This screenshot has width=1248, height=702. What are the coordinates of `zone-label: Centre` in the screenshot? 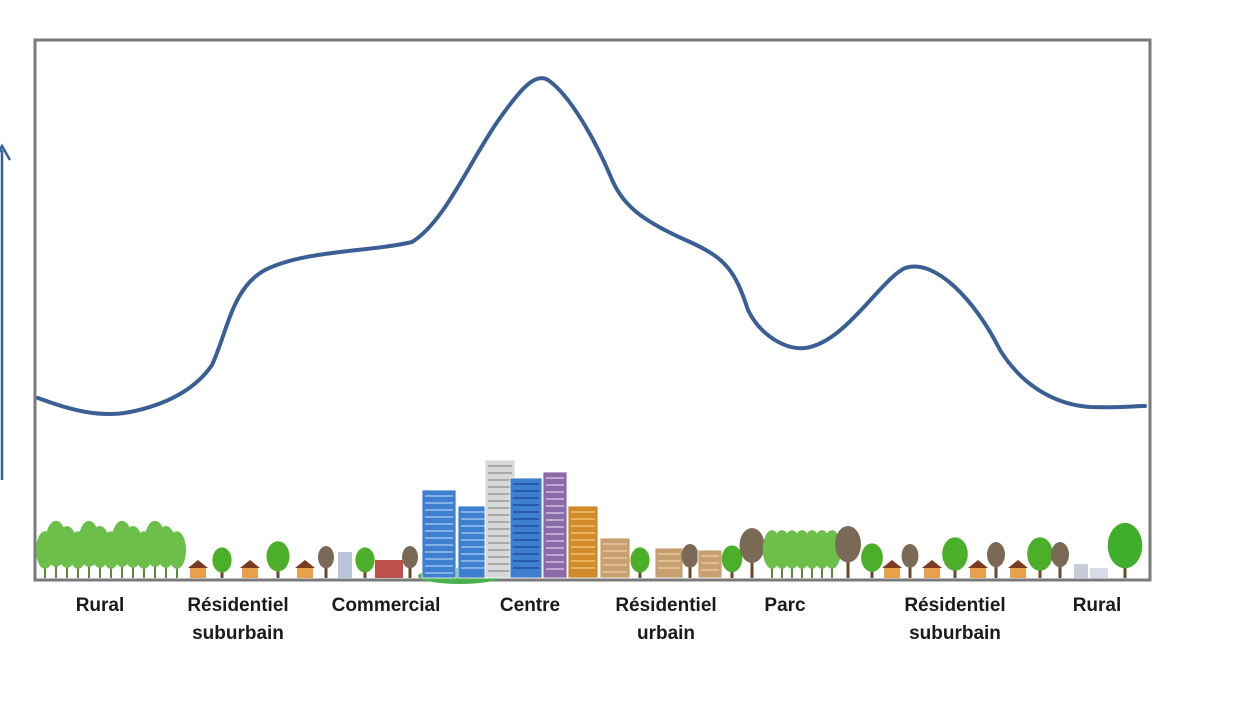 It's located at (530, 606).